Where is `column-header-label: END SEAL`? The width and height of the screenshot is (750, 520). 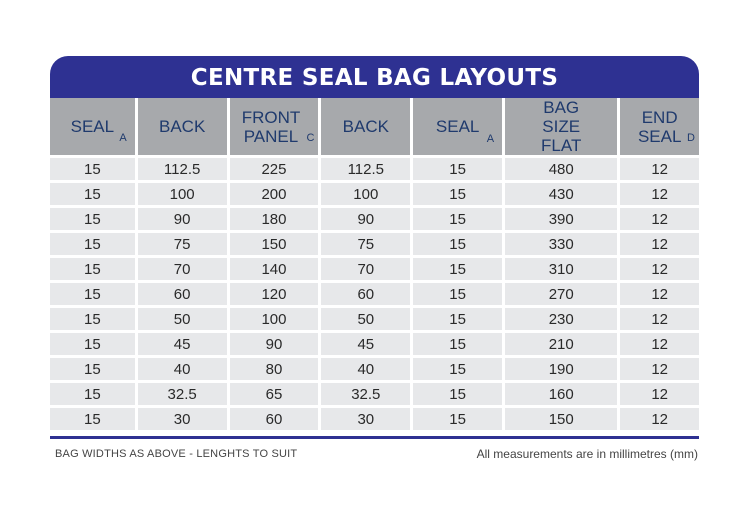
column-header-label: END SEAL is located at coordinates (659, 126).